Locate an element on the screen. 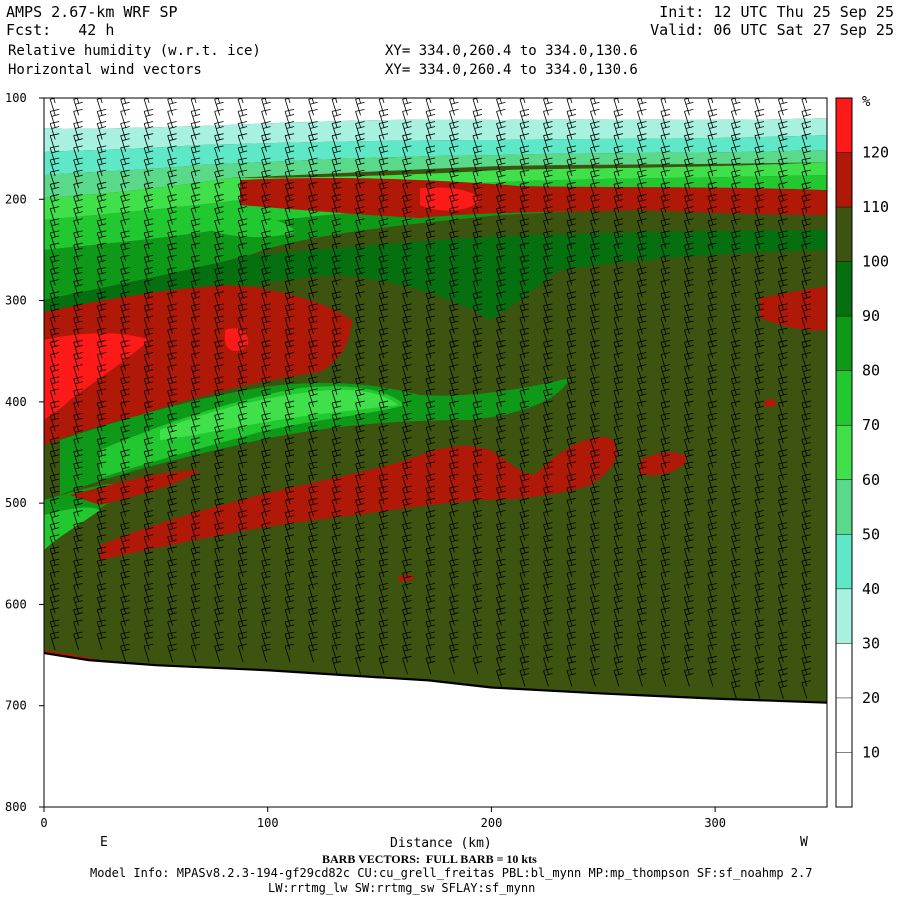 This screenshot has width=900, height=900. colorbar-swatch is located at coordinates (844, 234).